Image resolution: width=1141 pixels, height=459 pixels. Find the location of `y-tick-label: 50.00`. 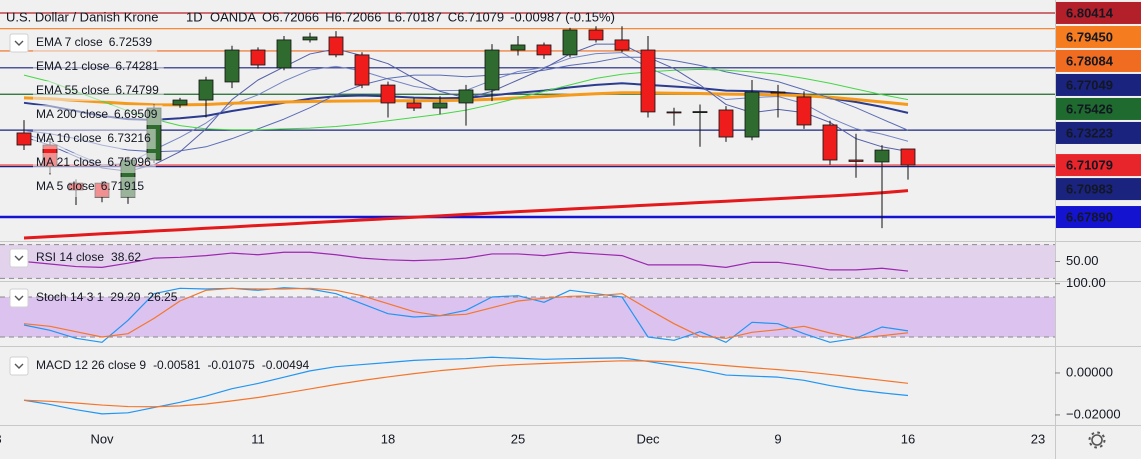

y-tick-label: 50.00 is located at coordinates (1082, 260).